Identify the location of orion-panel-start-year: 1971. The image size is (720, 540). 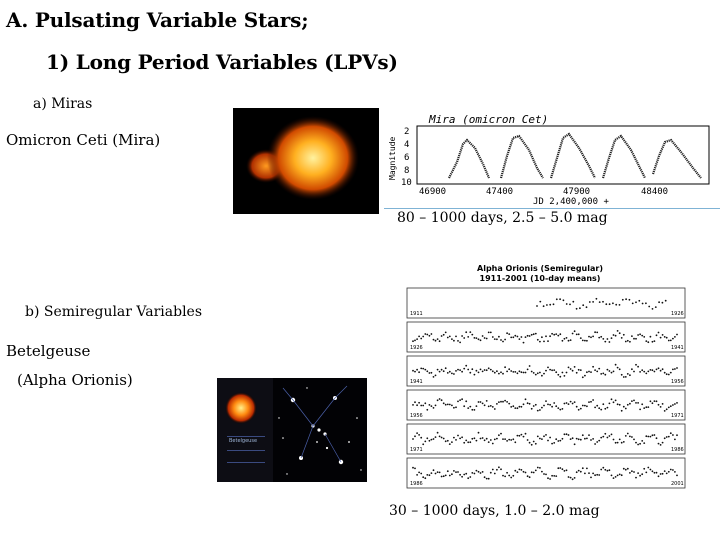
(416, 450).